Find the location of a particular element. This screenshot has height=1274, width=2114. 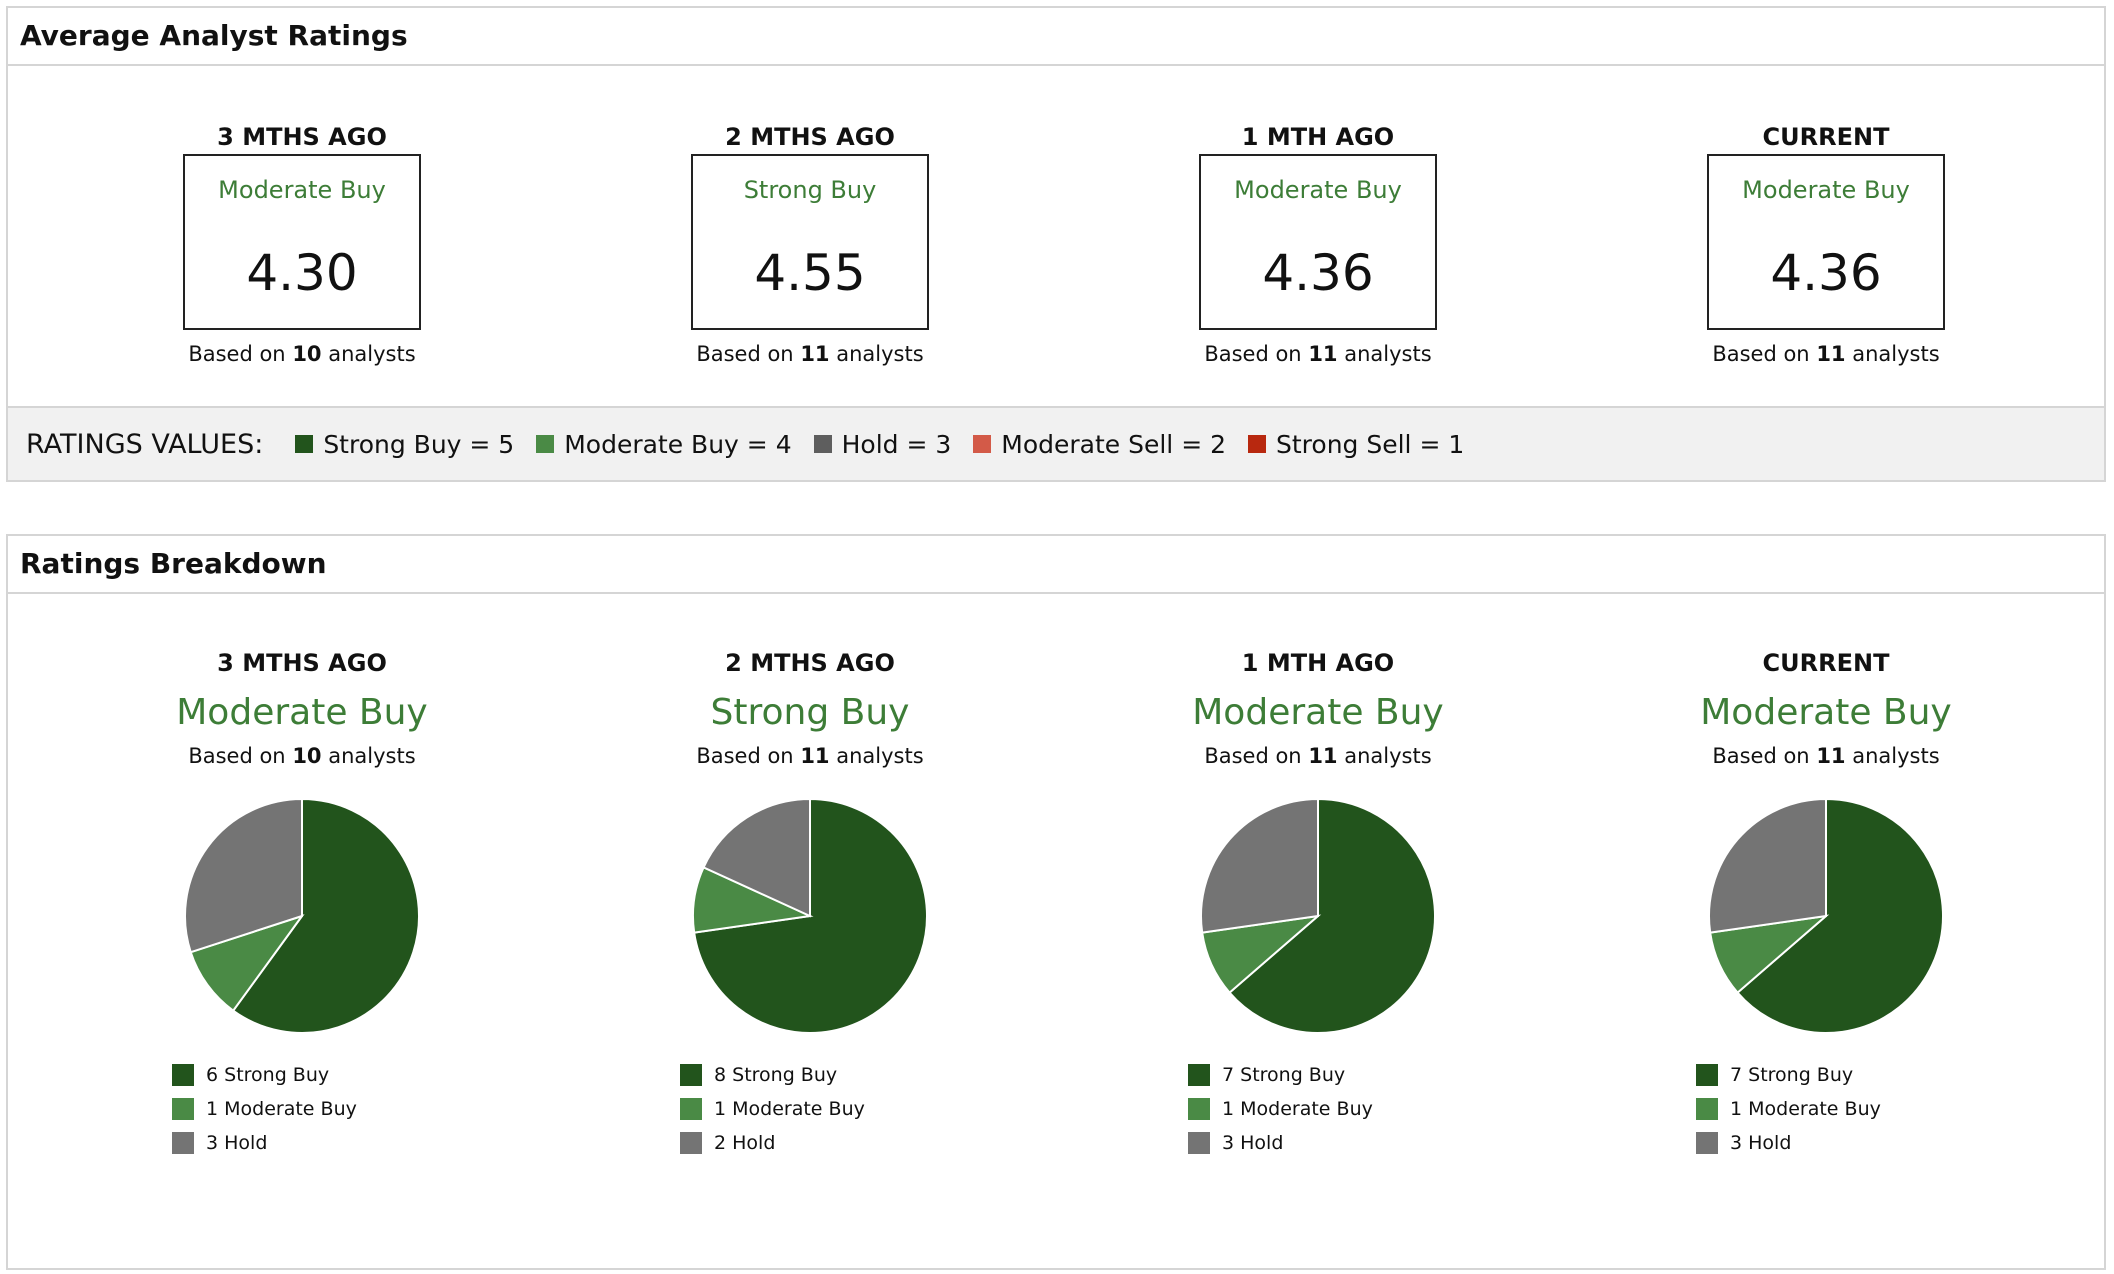

pie-legend: 6 Strong Buy 1 Moderate Buy 3 Hold is located at coordinates (272, 1109).